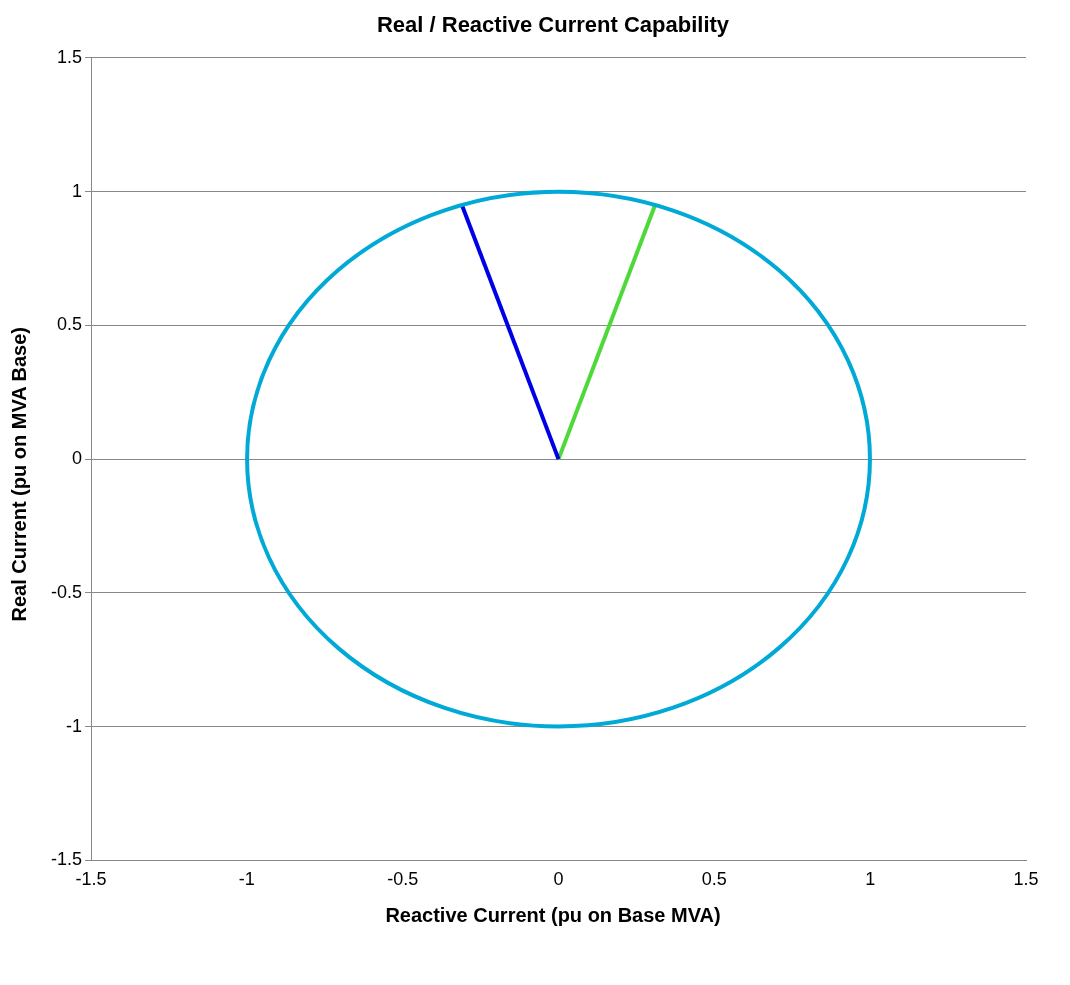 The width and height of the screenshot is (1070, 985). What do you see at coordinates (1026, 879) in the screenshot?
I see `x-tick-label: 1.5` at bounding box center [1026, 879].